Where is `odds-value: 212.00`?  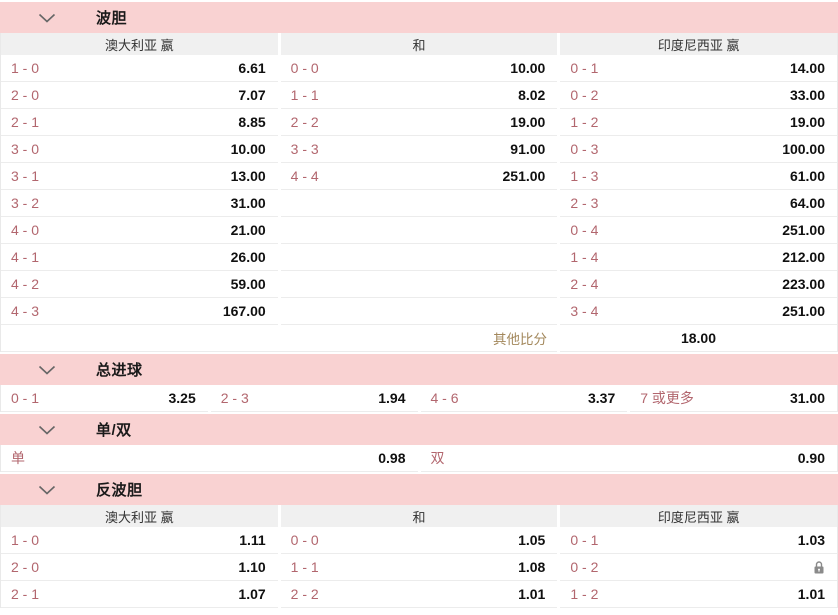
odds-value: 212.00 is located at coordinates (804, 257).